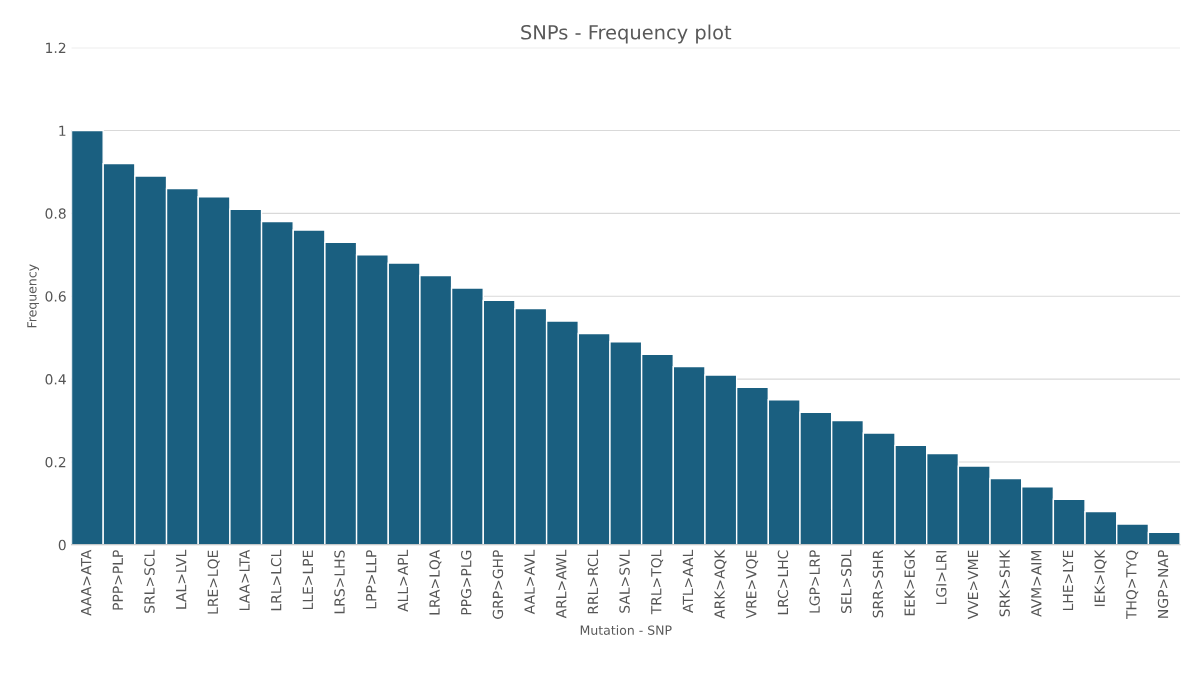  Describe the element at coordinates (941, 578) in the screenshot. I see `x-tick-label: LGI>LRI` at that location.